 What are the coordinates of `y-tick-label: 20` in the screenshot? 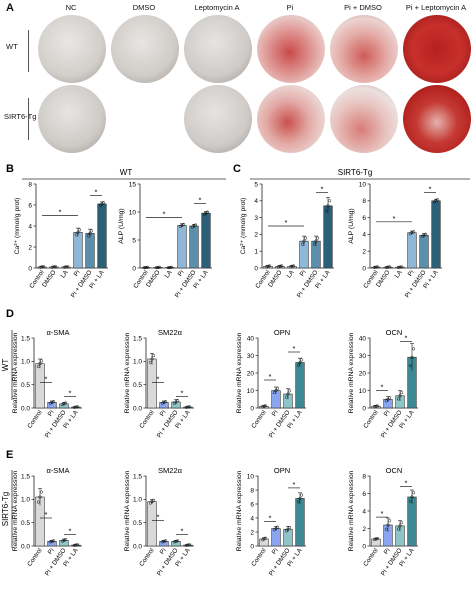 It's located at (363, 373).